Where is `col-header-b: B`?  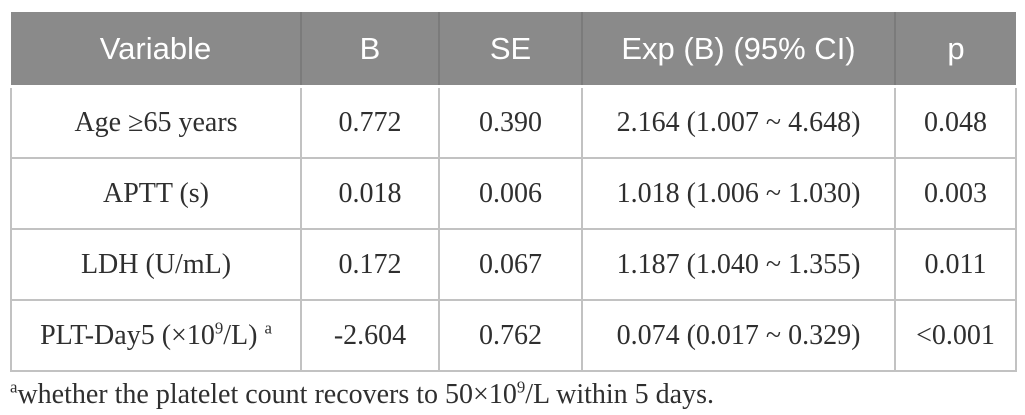
col-header-b: B is located at coordinates (370, 50).